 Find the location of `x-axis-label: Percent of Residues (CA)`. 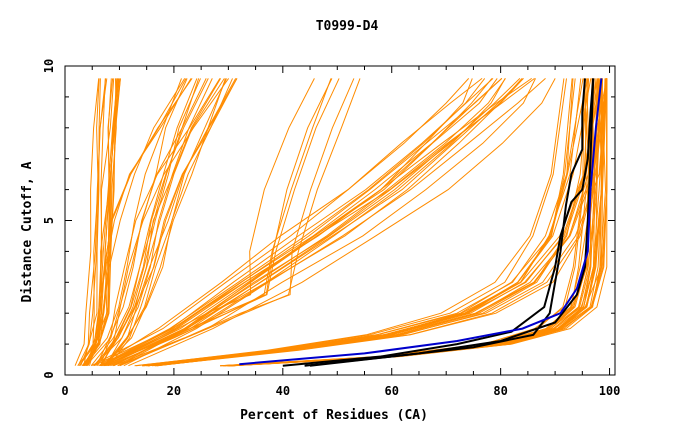

x-axis-label: Percent of Residues (CA) is located at coordinates (334, 415).